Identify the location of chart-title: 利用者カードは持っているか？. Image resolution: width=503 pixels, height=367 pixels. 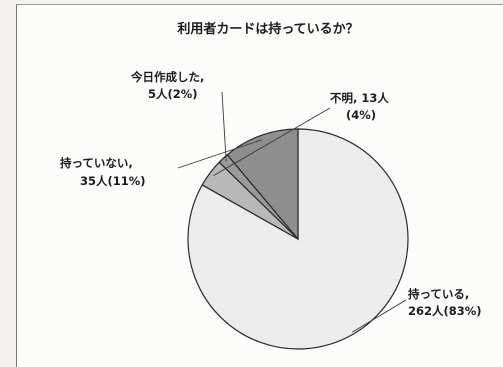
(267, 29).